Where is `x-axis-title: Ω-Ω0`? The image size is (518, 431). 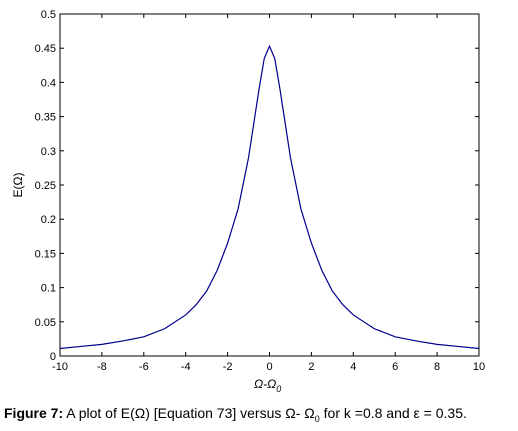 x-axis-title: Ω-Ω0 is located at coordinates (267, 385).